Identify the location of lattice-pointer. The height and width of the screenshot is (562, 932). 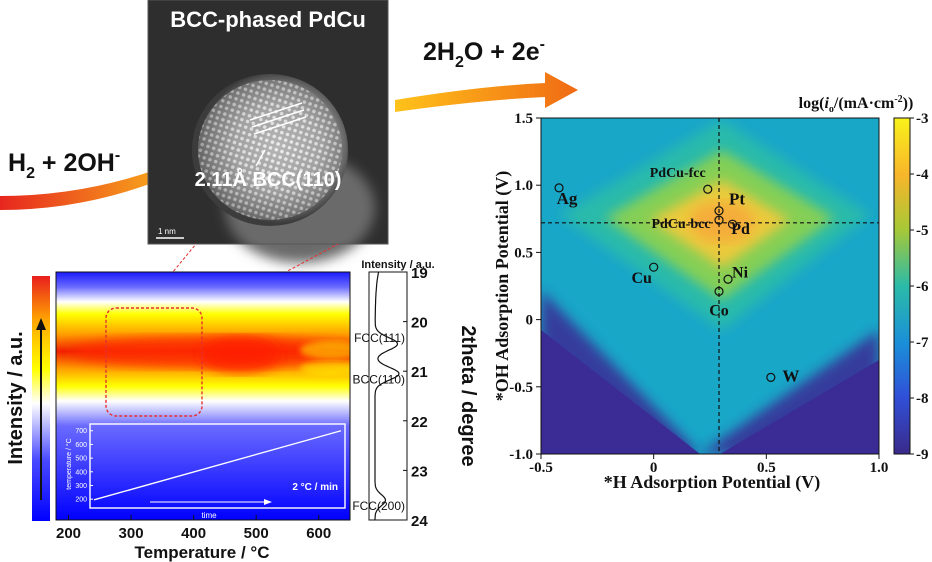
(260, 158).